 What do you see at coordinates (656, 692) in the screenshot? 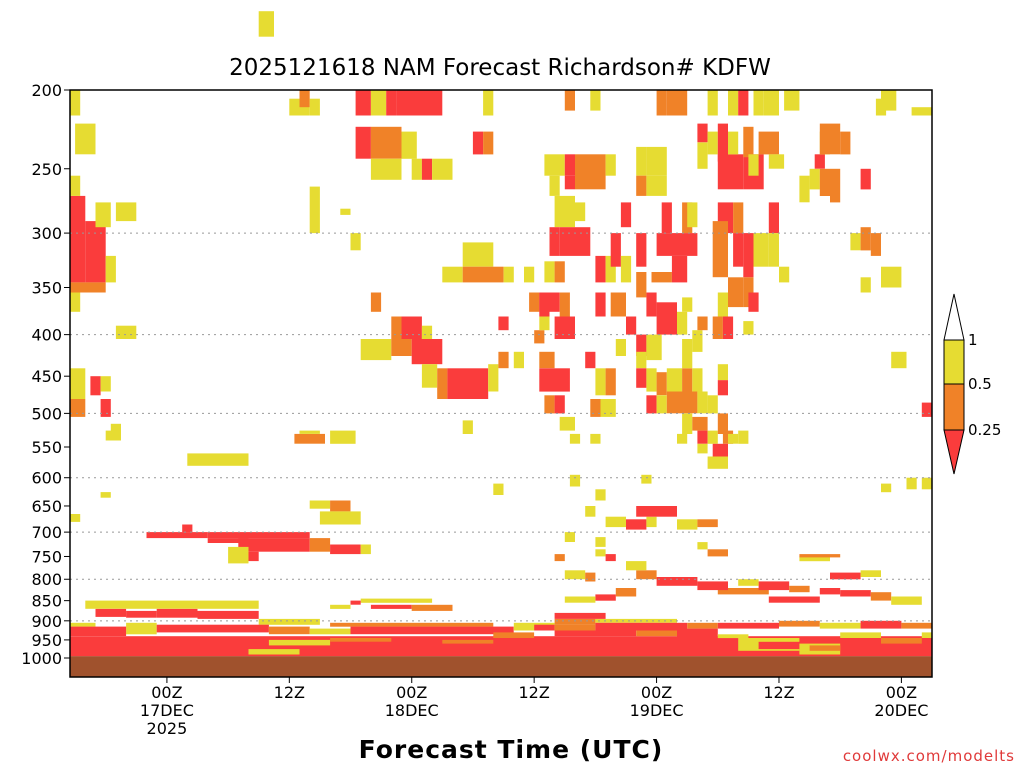
I see `x-tick-label: 00Z` at bounding box center [656, 692].